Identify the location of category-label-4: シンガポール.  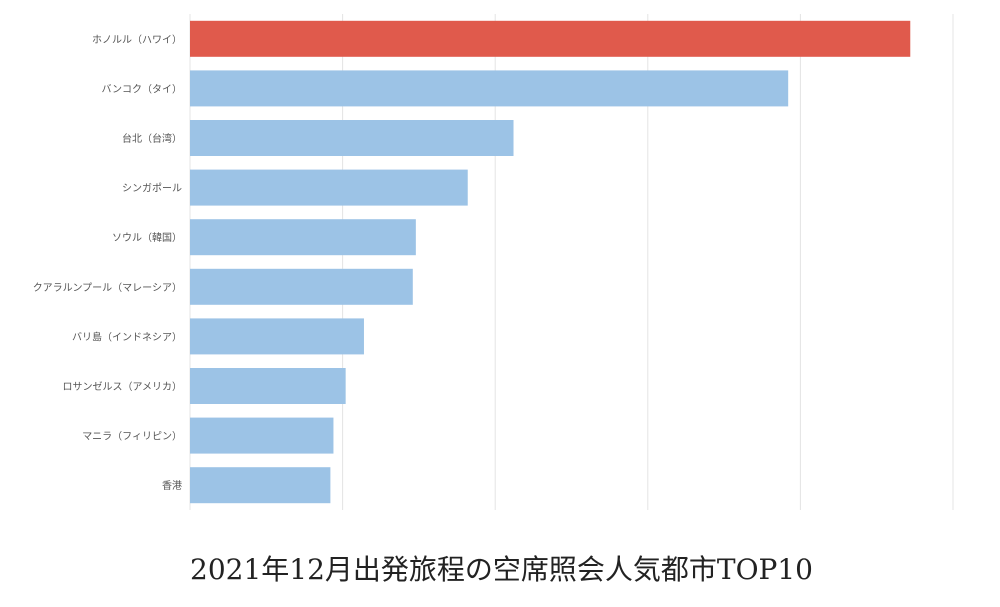
(152, 189).